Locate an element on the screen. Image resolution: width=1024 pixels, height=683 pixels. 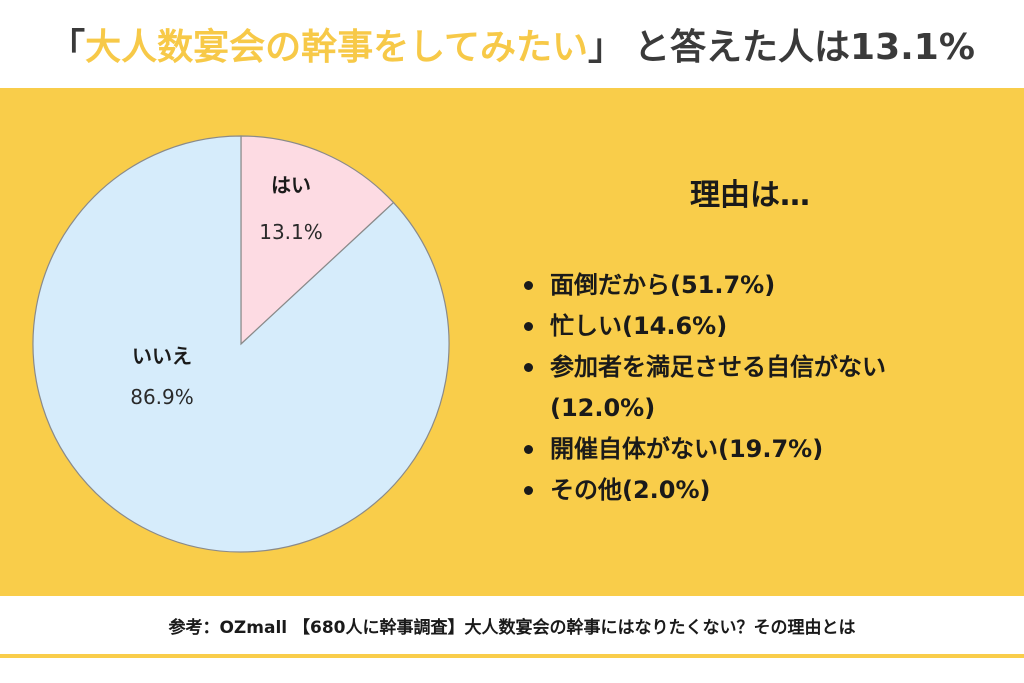
pie-slice-yes is located at coordinates (317, 240).